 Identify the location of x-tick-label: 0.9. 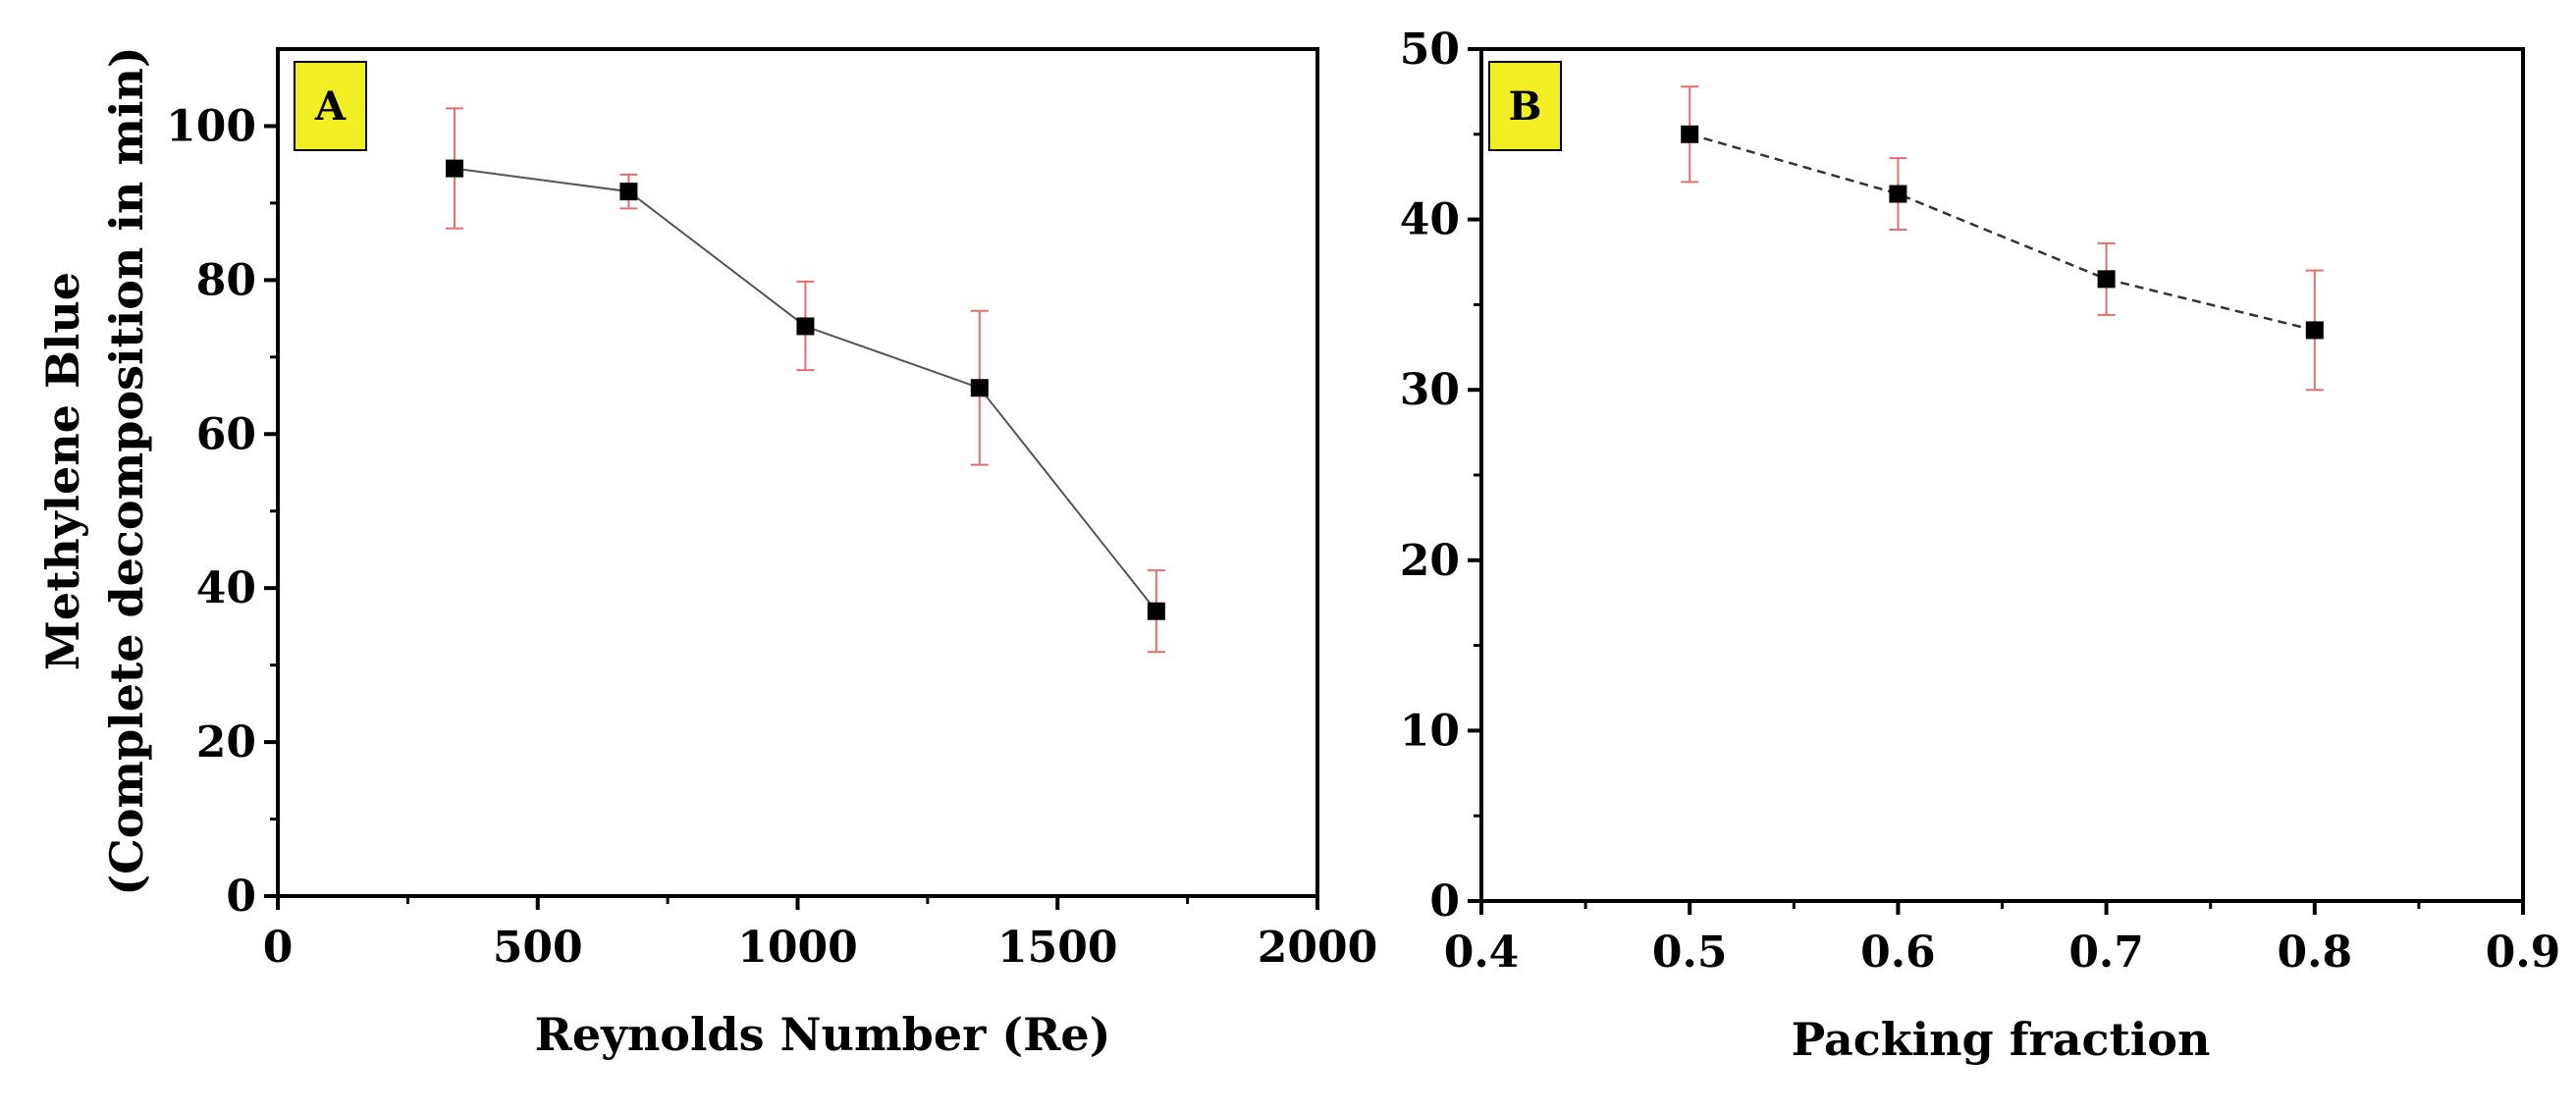
(2523, 953).